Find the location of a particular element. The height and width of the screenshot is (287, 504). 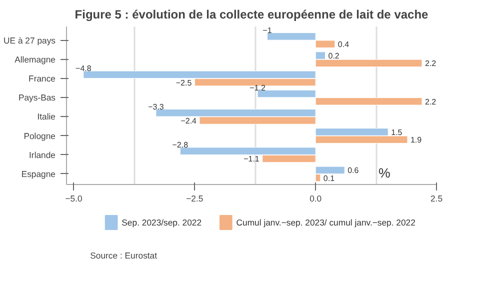

x-tick-label: 2.5 is located at coordinates (436, 199).